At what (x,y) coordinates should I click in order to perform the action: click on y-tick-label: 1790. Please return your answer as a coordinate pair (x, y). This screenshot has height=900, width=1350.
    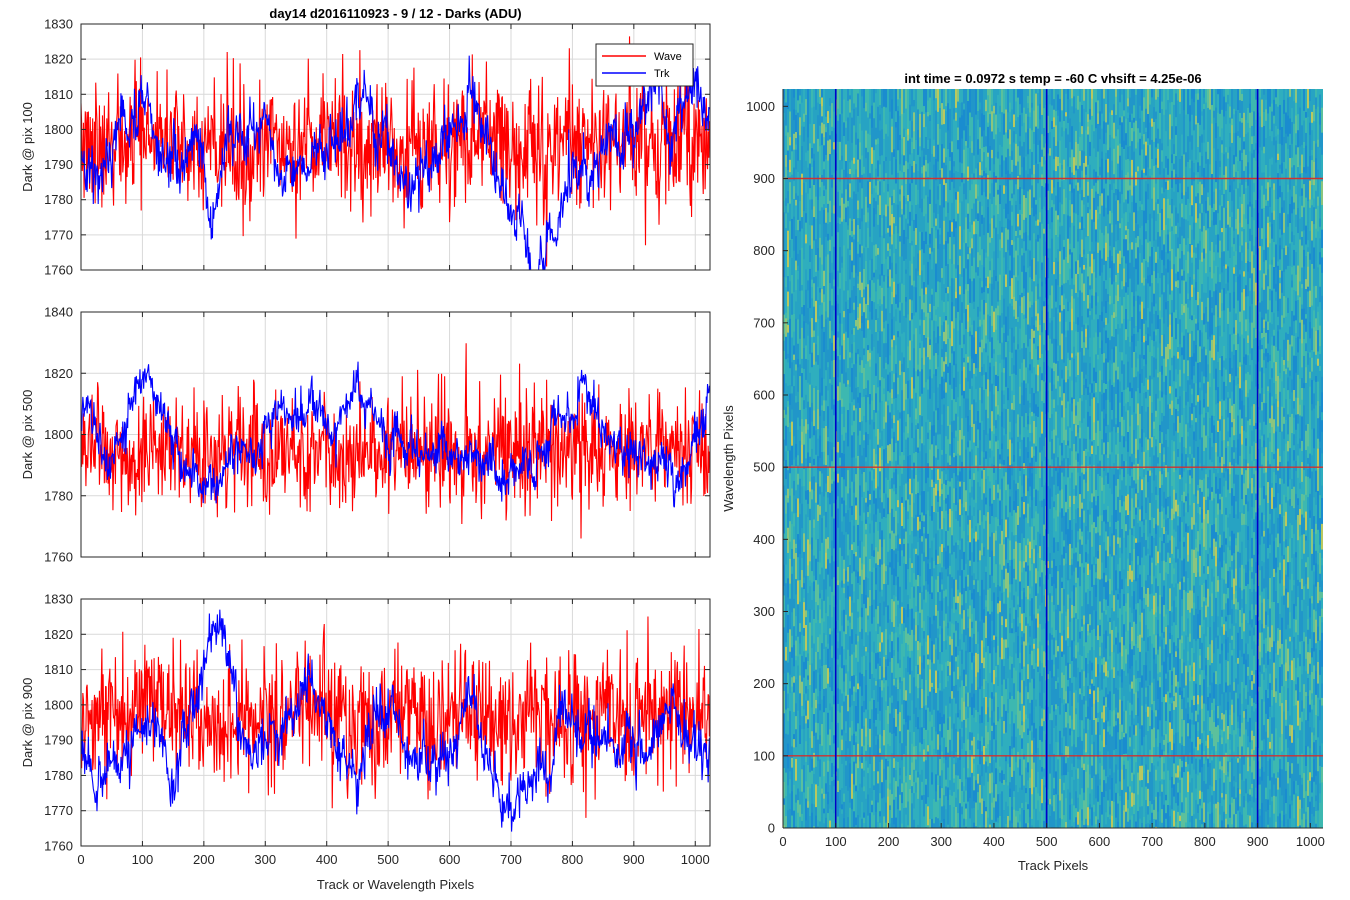
    Looking at the image, I should click on (58, 740).